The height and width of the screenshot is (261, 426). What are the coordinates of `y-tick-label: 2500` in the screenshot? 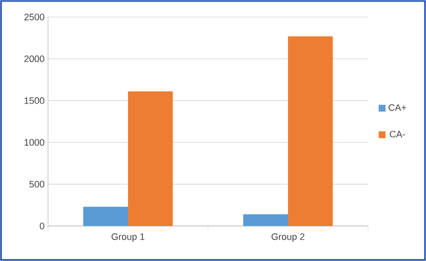 It's located at (34, 17).